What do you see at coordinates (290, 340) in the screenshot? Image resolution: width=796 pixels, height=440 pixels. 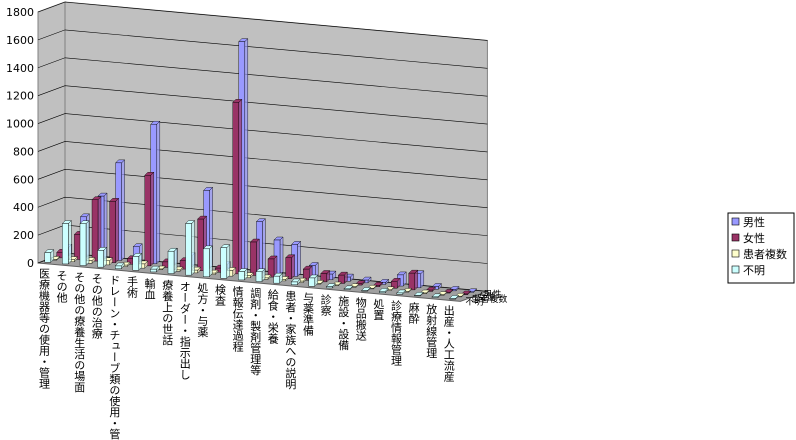 I see `x-tick-label: 患者・家族への説明` at bounding box center [290, 340].